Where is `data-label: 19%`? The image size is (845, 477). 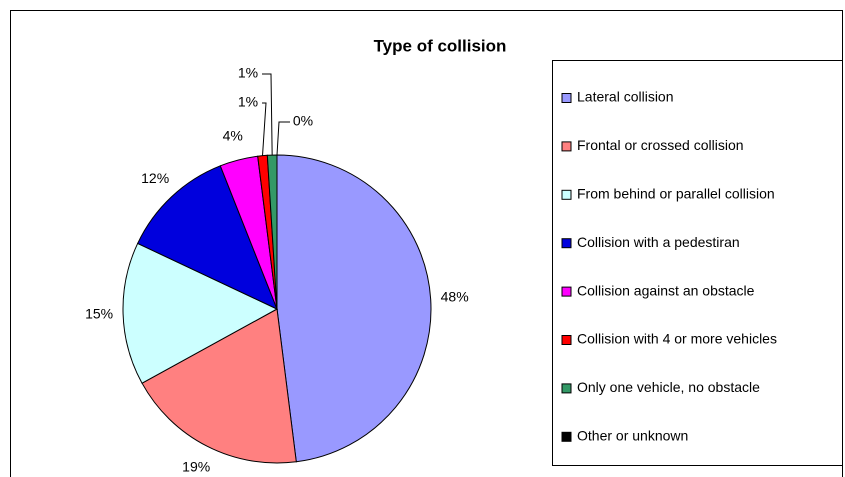
data-label: 19% is located at coordinates (196, 466).